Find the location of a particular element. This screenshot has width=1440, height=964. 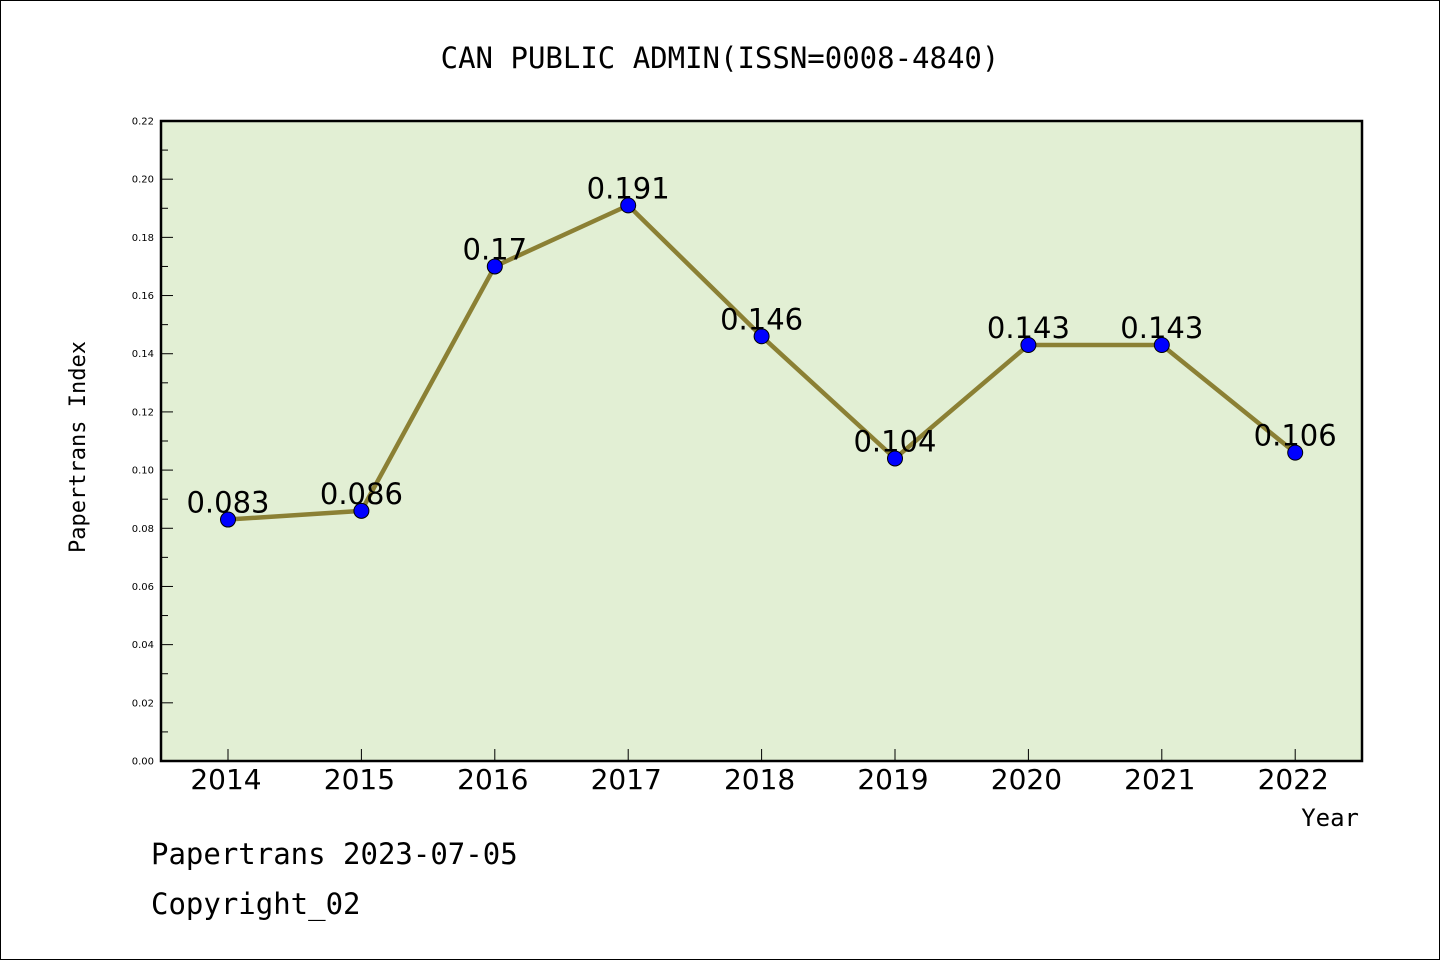

x-tick-label: 2022 is located at coordinates (1293, 779).